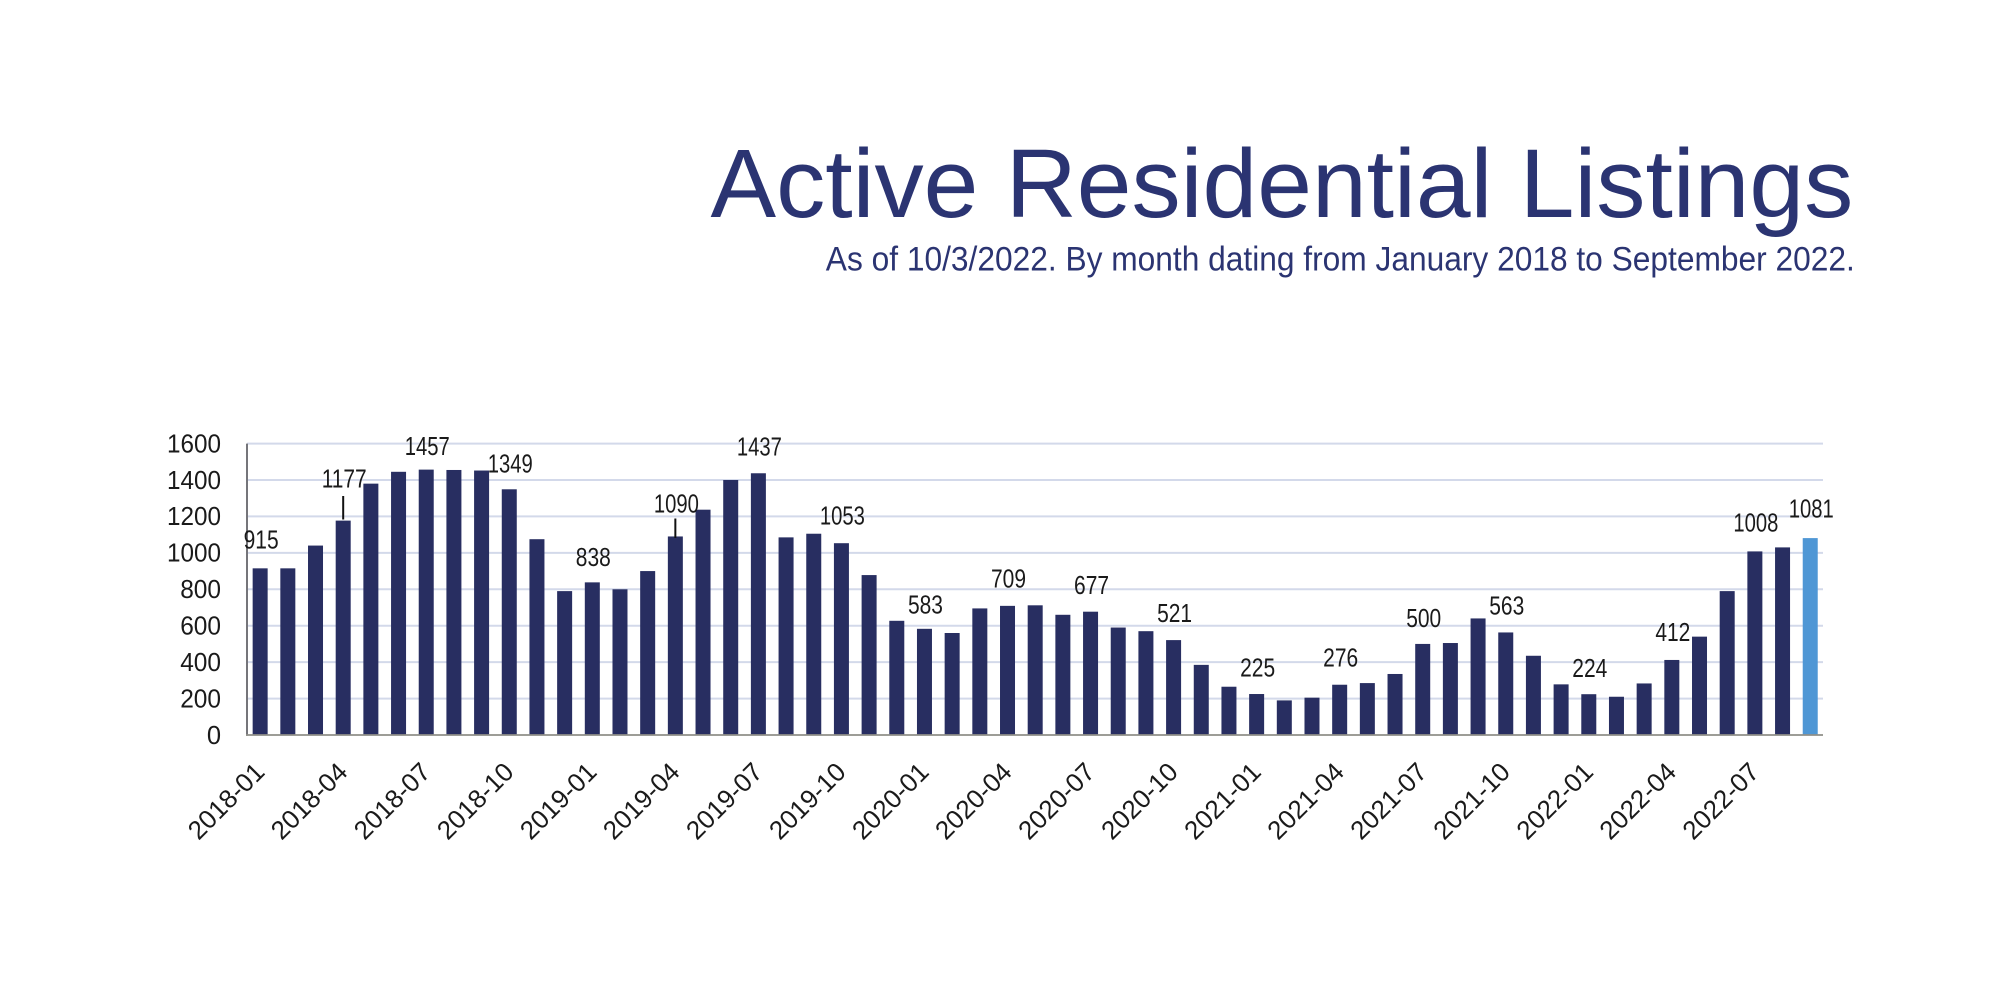  Describe the element at coordinates (214, 736) in the screenshot. I see `svg-text: 0` at that location.